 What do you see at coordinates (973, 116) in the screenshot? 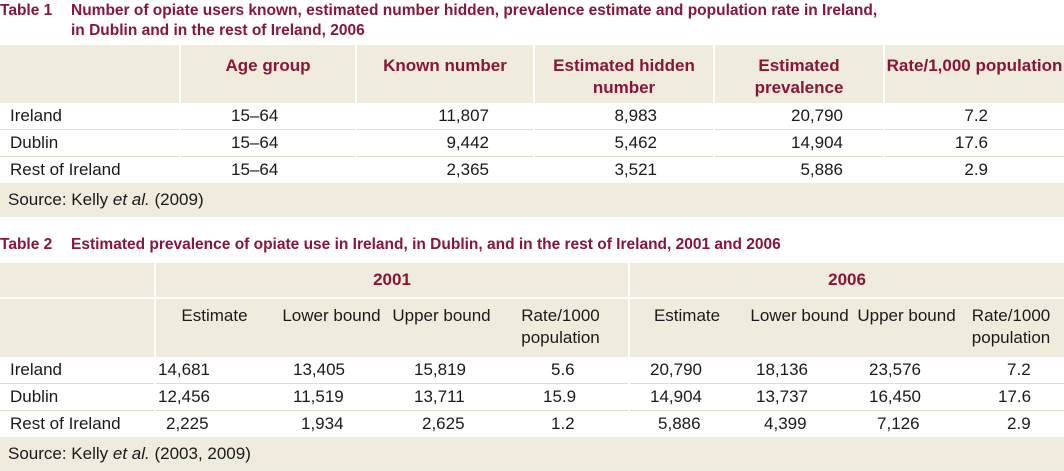
I see `cell-rate: 7.2` at bounding box center [973, 116].